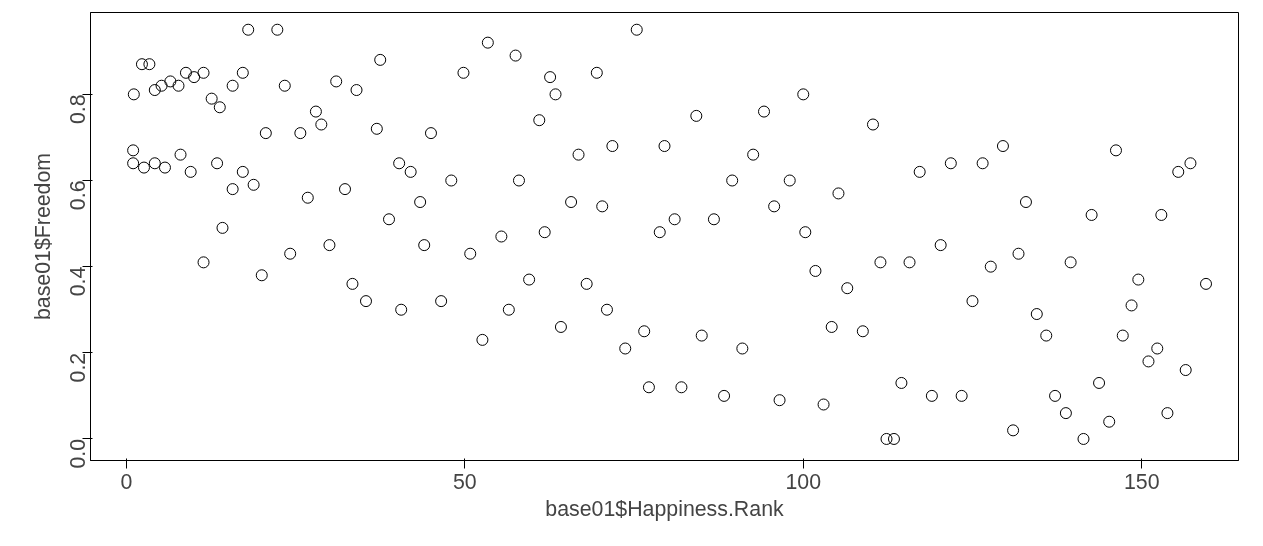 Image resolution: width=1263 pixels, height=546 pixels. What do you see at coordinates (664, 508) in the screenshot?
I see `x-axis-title: base01$Happiness.Rank` at bounding box center [664, 508].